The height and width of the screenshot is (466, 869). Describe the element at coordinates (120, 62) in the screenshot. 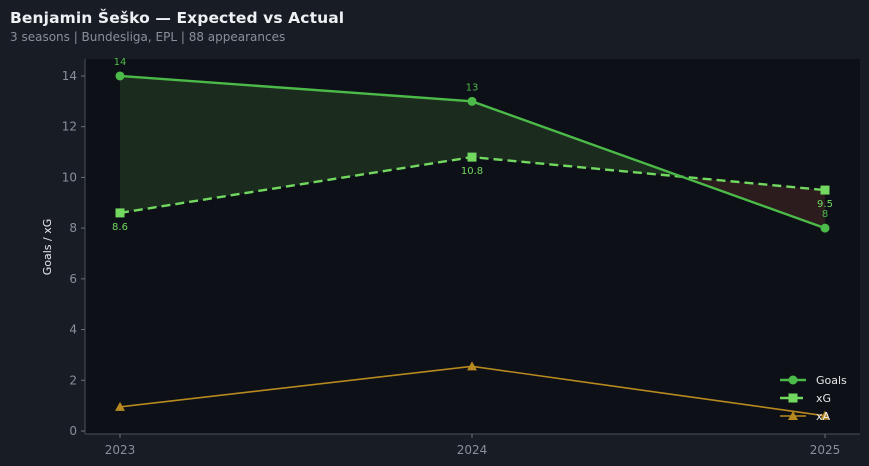

I see `goals-value-label: 14` at that location.